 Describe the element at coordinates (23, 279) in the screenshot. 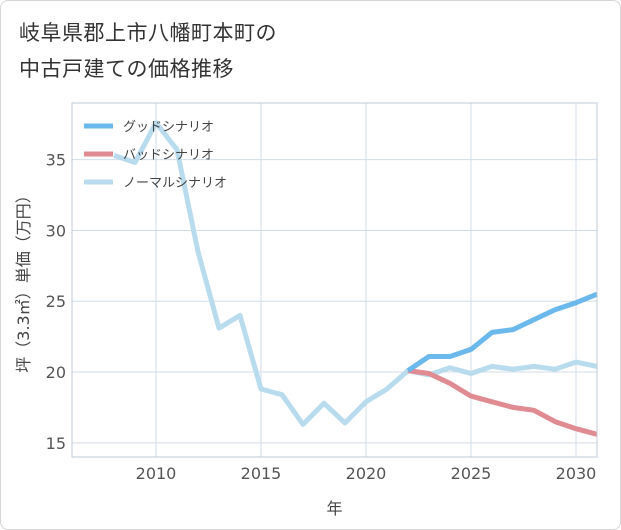

I see `y-axis-label: 坪（3.3㎡）単価（万円）` at that location.